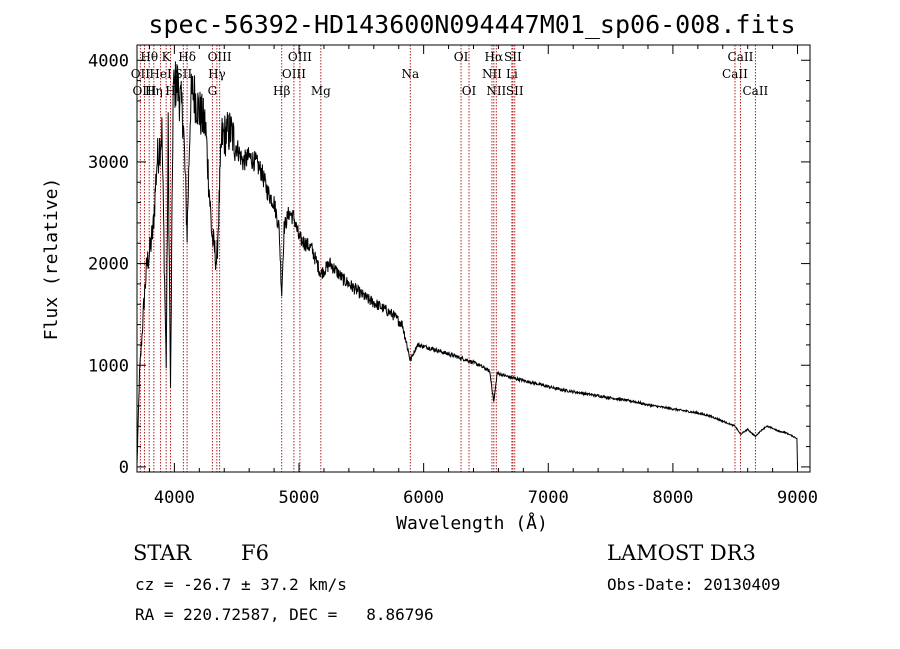 The width and height of the screenshot is (900, 649). What do you see at coordinates (299, 498) in the screenshot?
I see `x-tick-label: 5000` at bounding box center [299, 498].